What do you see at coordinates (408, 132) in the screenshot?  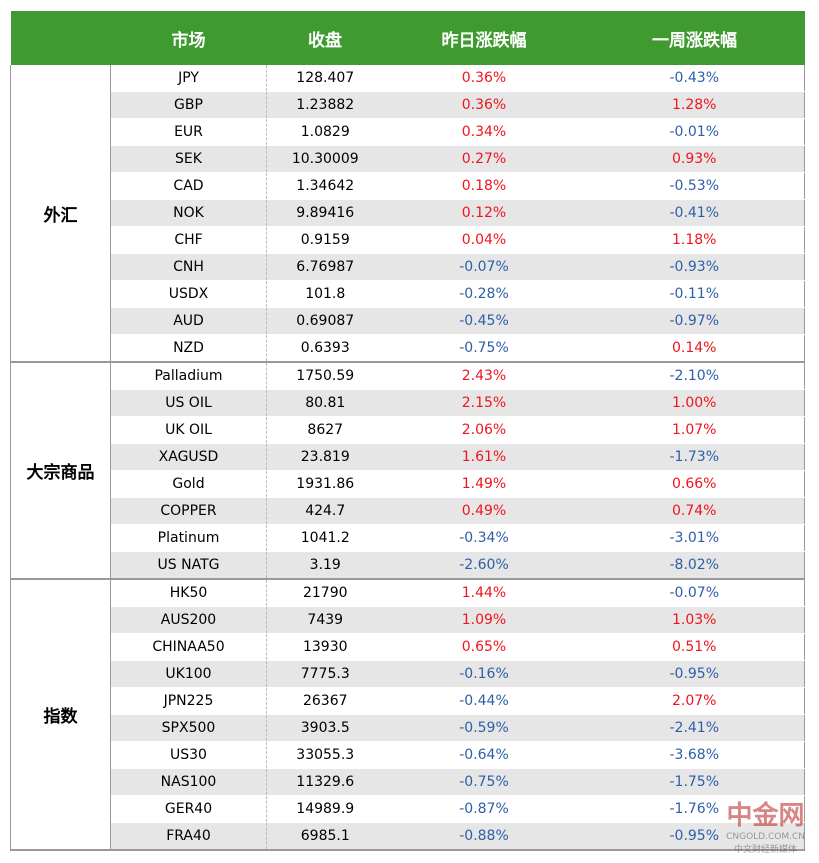 I see `table-row: EUR 1.0829 0.34% -0.01%` at bounding box center [408, 132].